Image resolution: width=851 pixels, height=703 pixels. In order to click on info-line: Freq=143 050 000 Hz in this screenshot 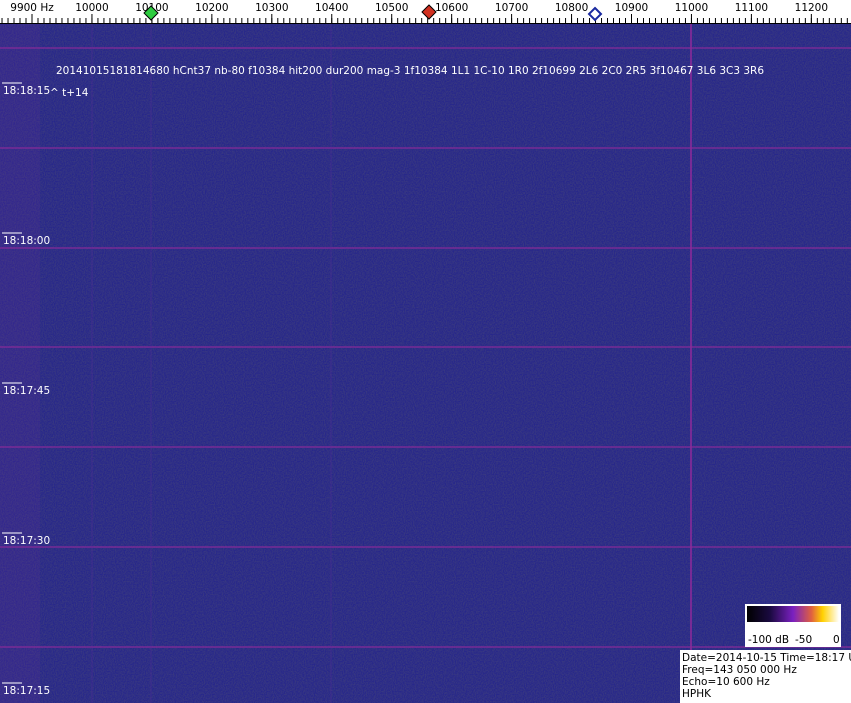, I will do `click(739, 670)`.